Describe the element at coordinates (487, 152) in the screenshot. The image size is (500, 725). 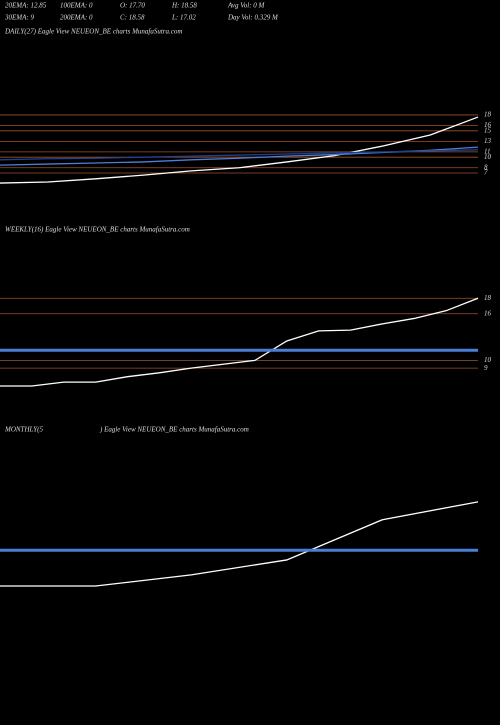
I see `y-tick-label: 11` at that location.